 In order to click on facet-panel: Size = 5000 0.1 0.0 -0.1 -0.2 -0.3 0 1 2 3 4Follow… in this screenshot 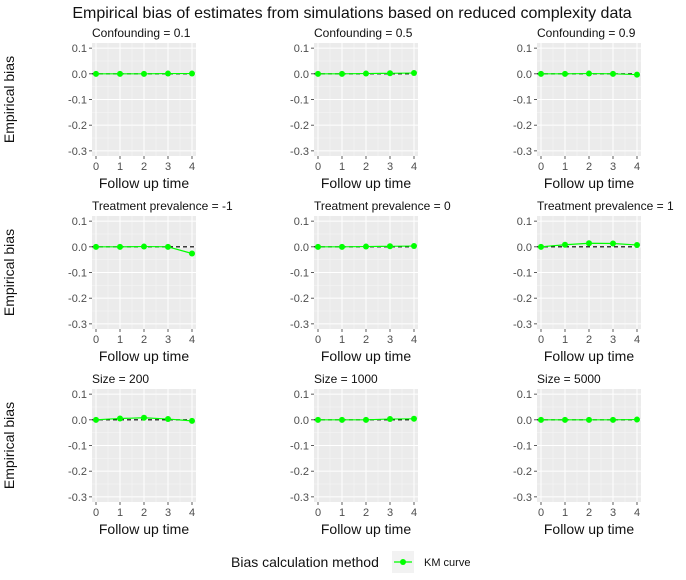, I will do `click(577, 454)`.